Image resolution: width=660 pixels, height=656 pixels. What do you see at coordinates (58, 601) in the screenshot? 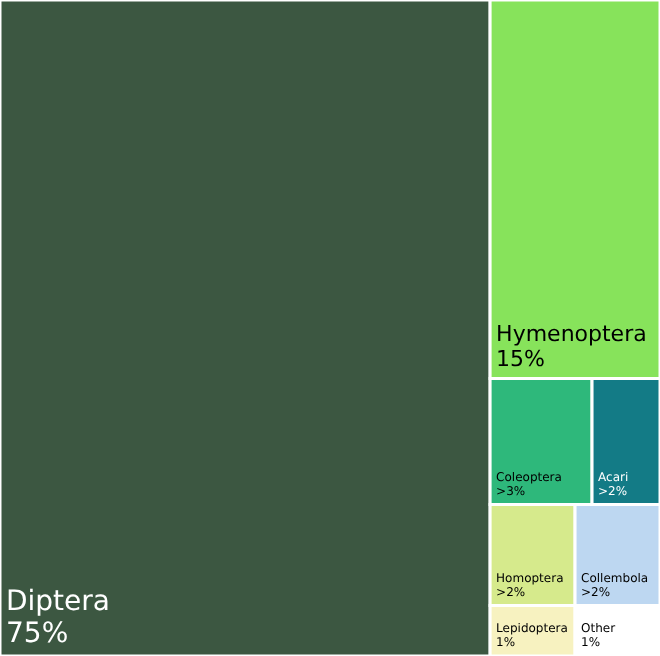
I see `category-label: Diptera` at bounding box center [58, 601].